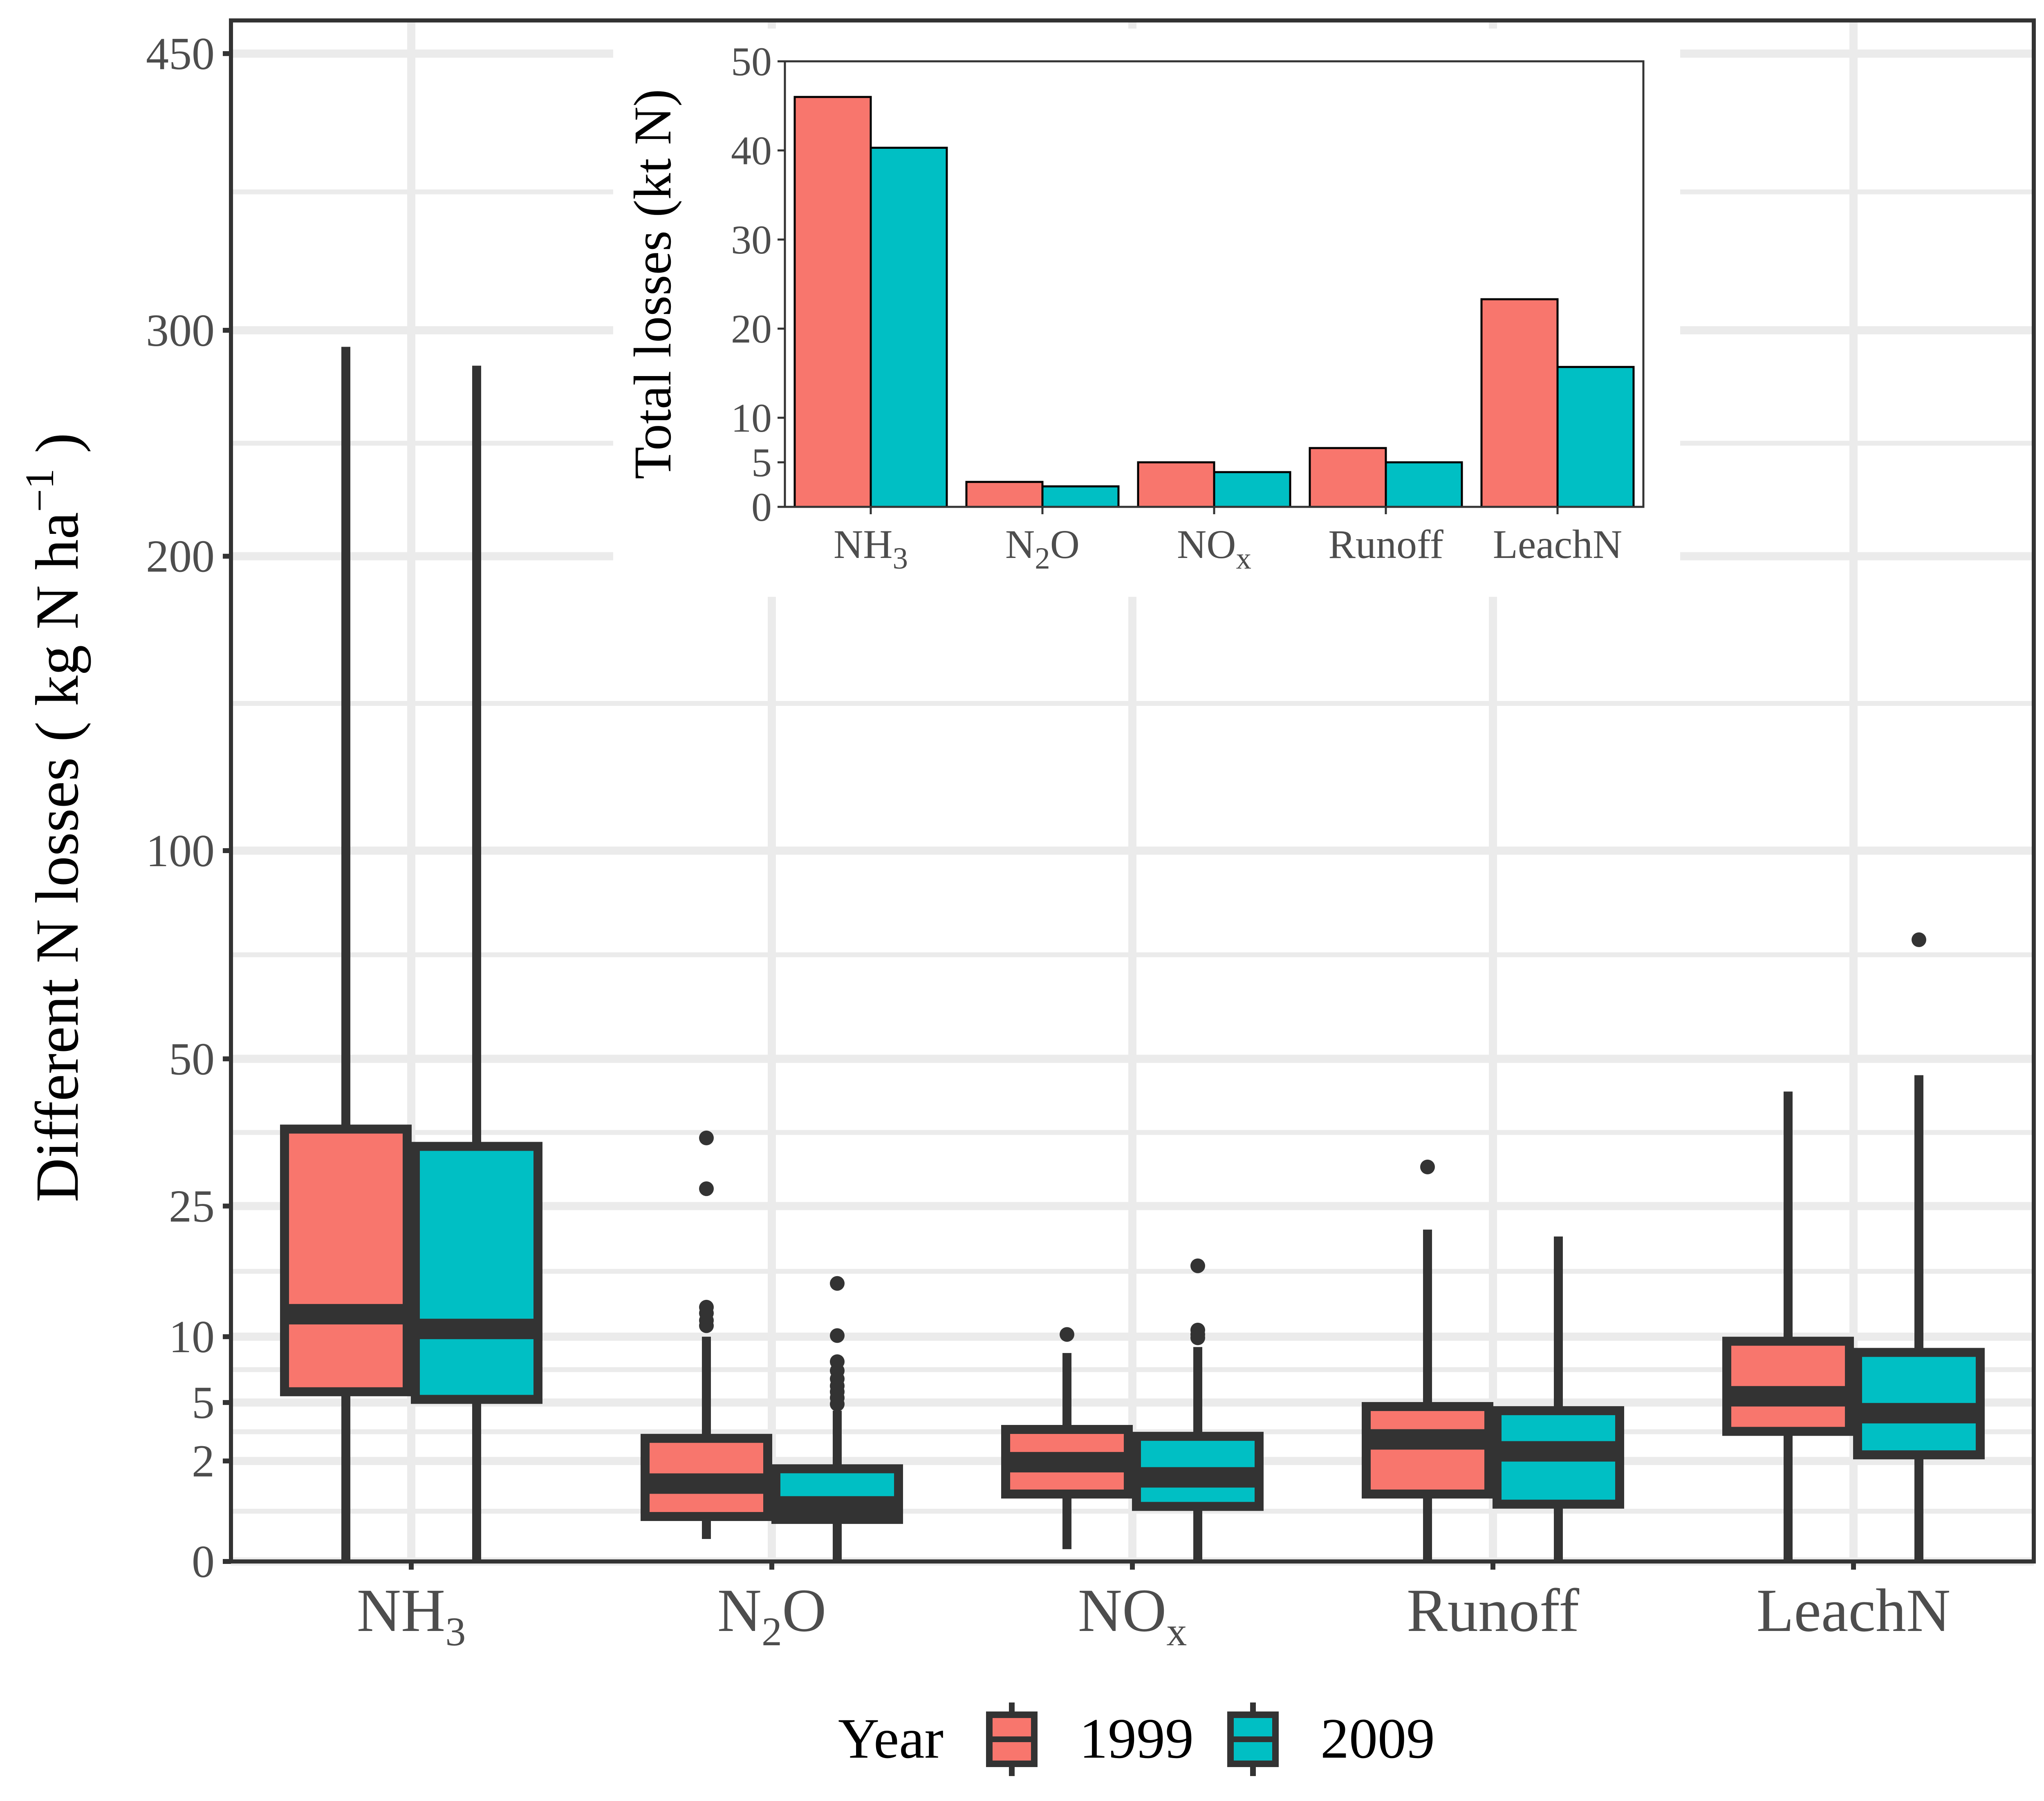 The width and height of the screenshot is (2044, 1801). What do you see at coordinates (1377, 1738) in the screenshot?
I see `legend-label-2009: 2009` at bounding box center [1377, 1738].